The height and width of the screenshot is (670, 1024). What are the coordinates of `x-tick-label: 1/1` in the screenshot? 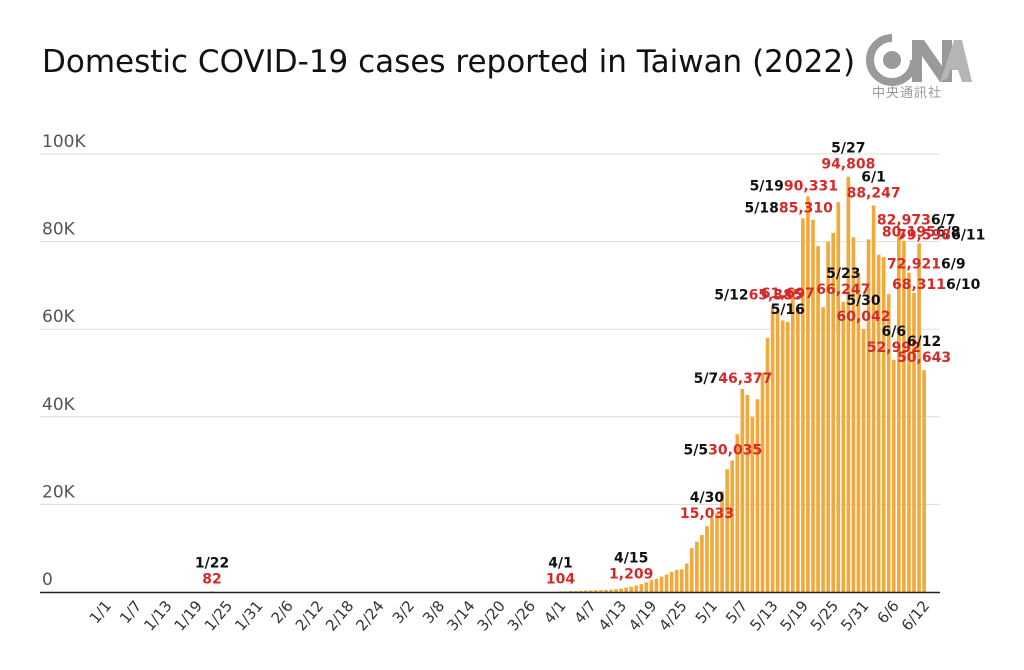 It's located at (100, 612).